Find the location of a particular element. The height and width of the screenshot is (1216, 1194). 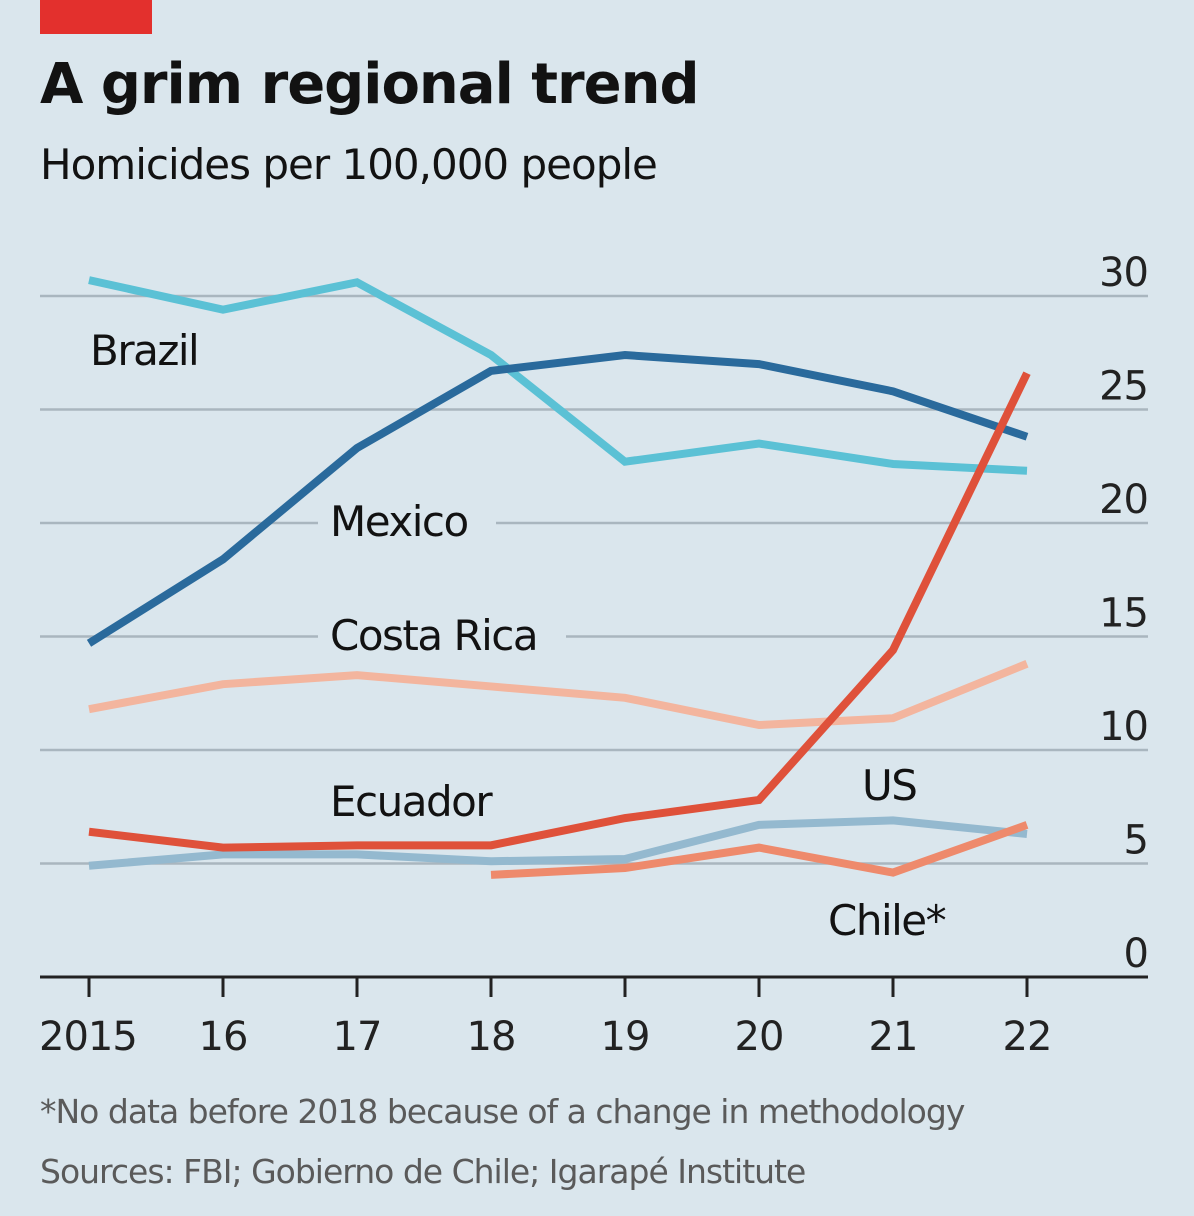

series-line-us is located at coordinates (558, 843).